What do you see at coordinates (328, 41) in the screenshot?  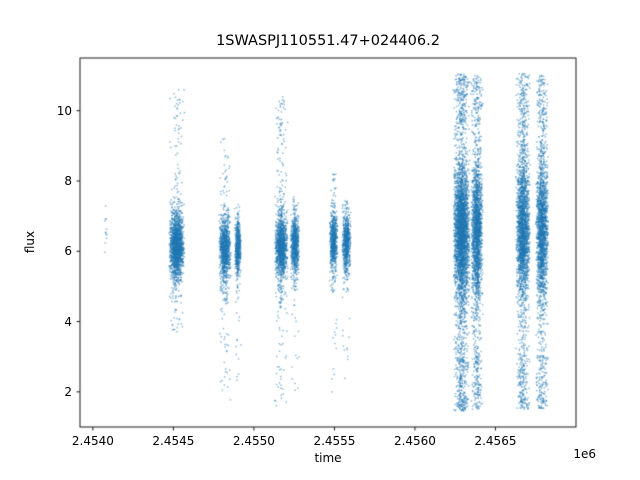 I see `chart-title: 1SWASPJ110551.47+024406.2` at bounding box center [328, 41].